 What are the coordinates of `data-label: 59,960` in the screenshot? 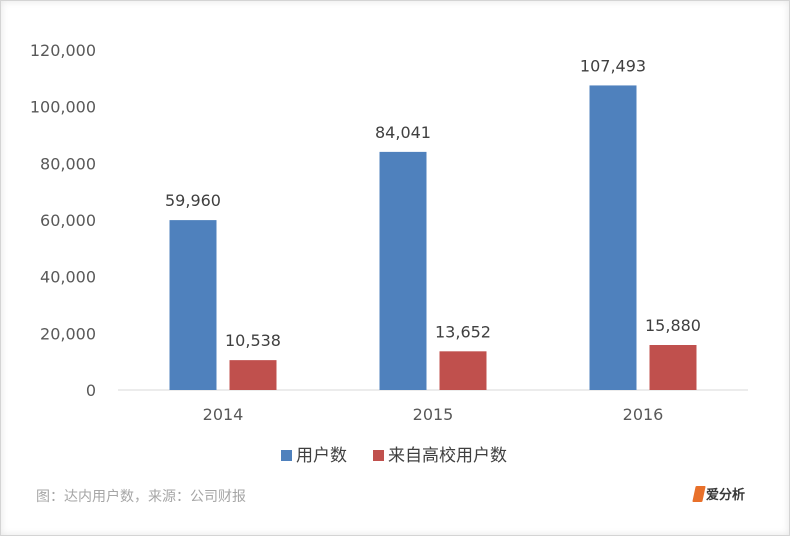 It's located at (193, 200).